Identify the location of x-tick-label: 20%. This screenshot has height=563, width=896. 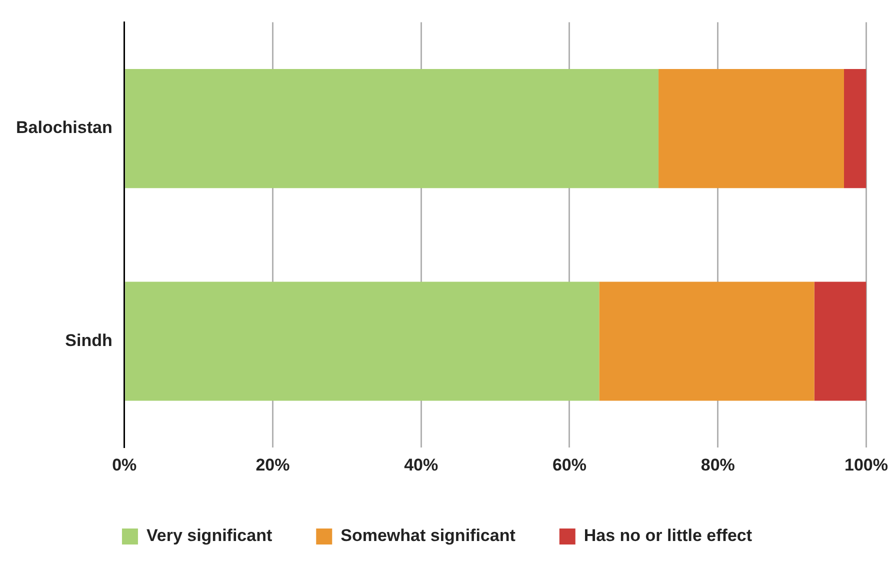
(273, 464).